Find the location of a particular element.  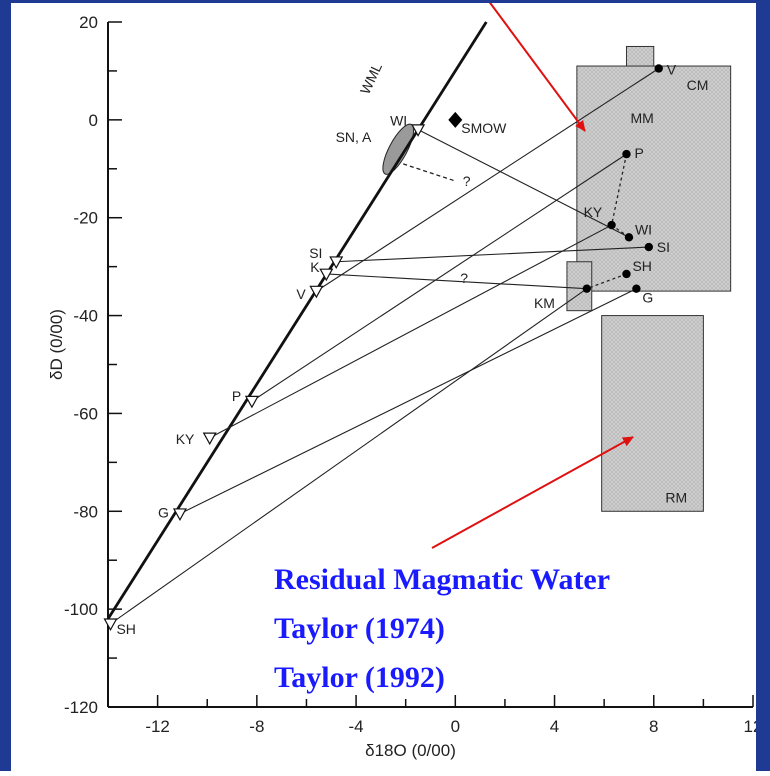

left-frame-bar is located at coordinates (5, 385).